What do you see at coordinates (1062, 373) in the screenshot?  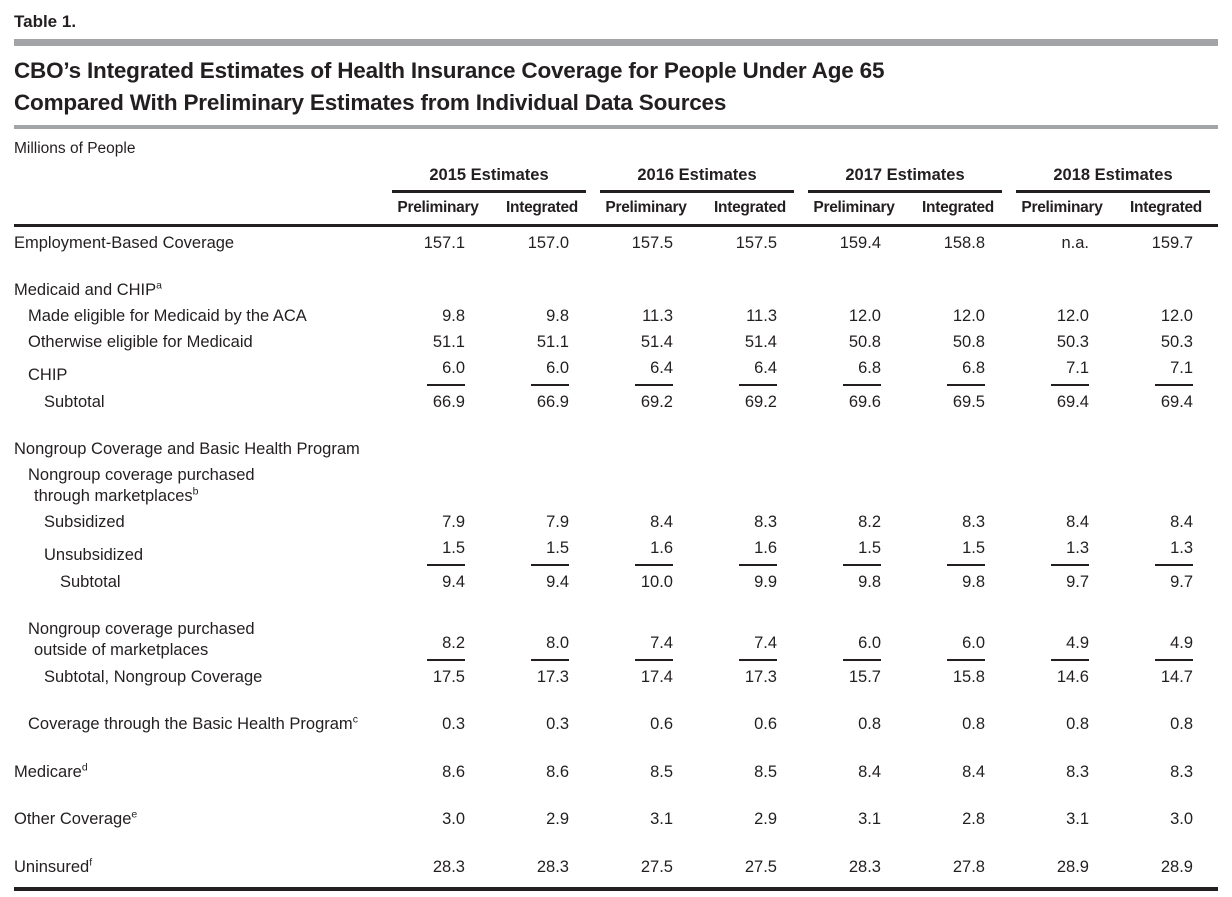 I see `value-cell: 7.1` at bounding box center [1062, 373].